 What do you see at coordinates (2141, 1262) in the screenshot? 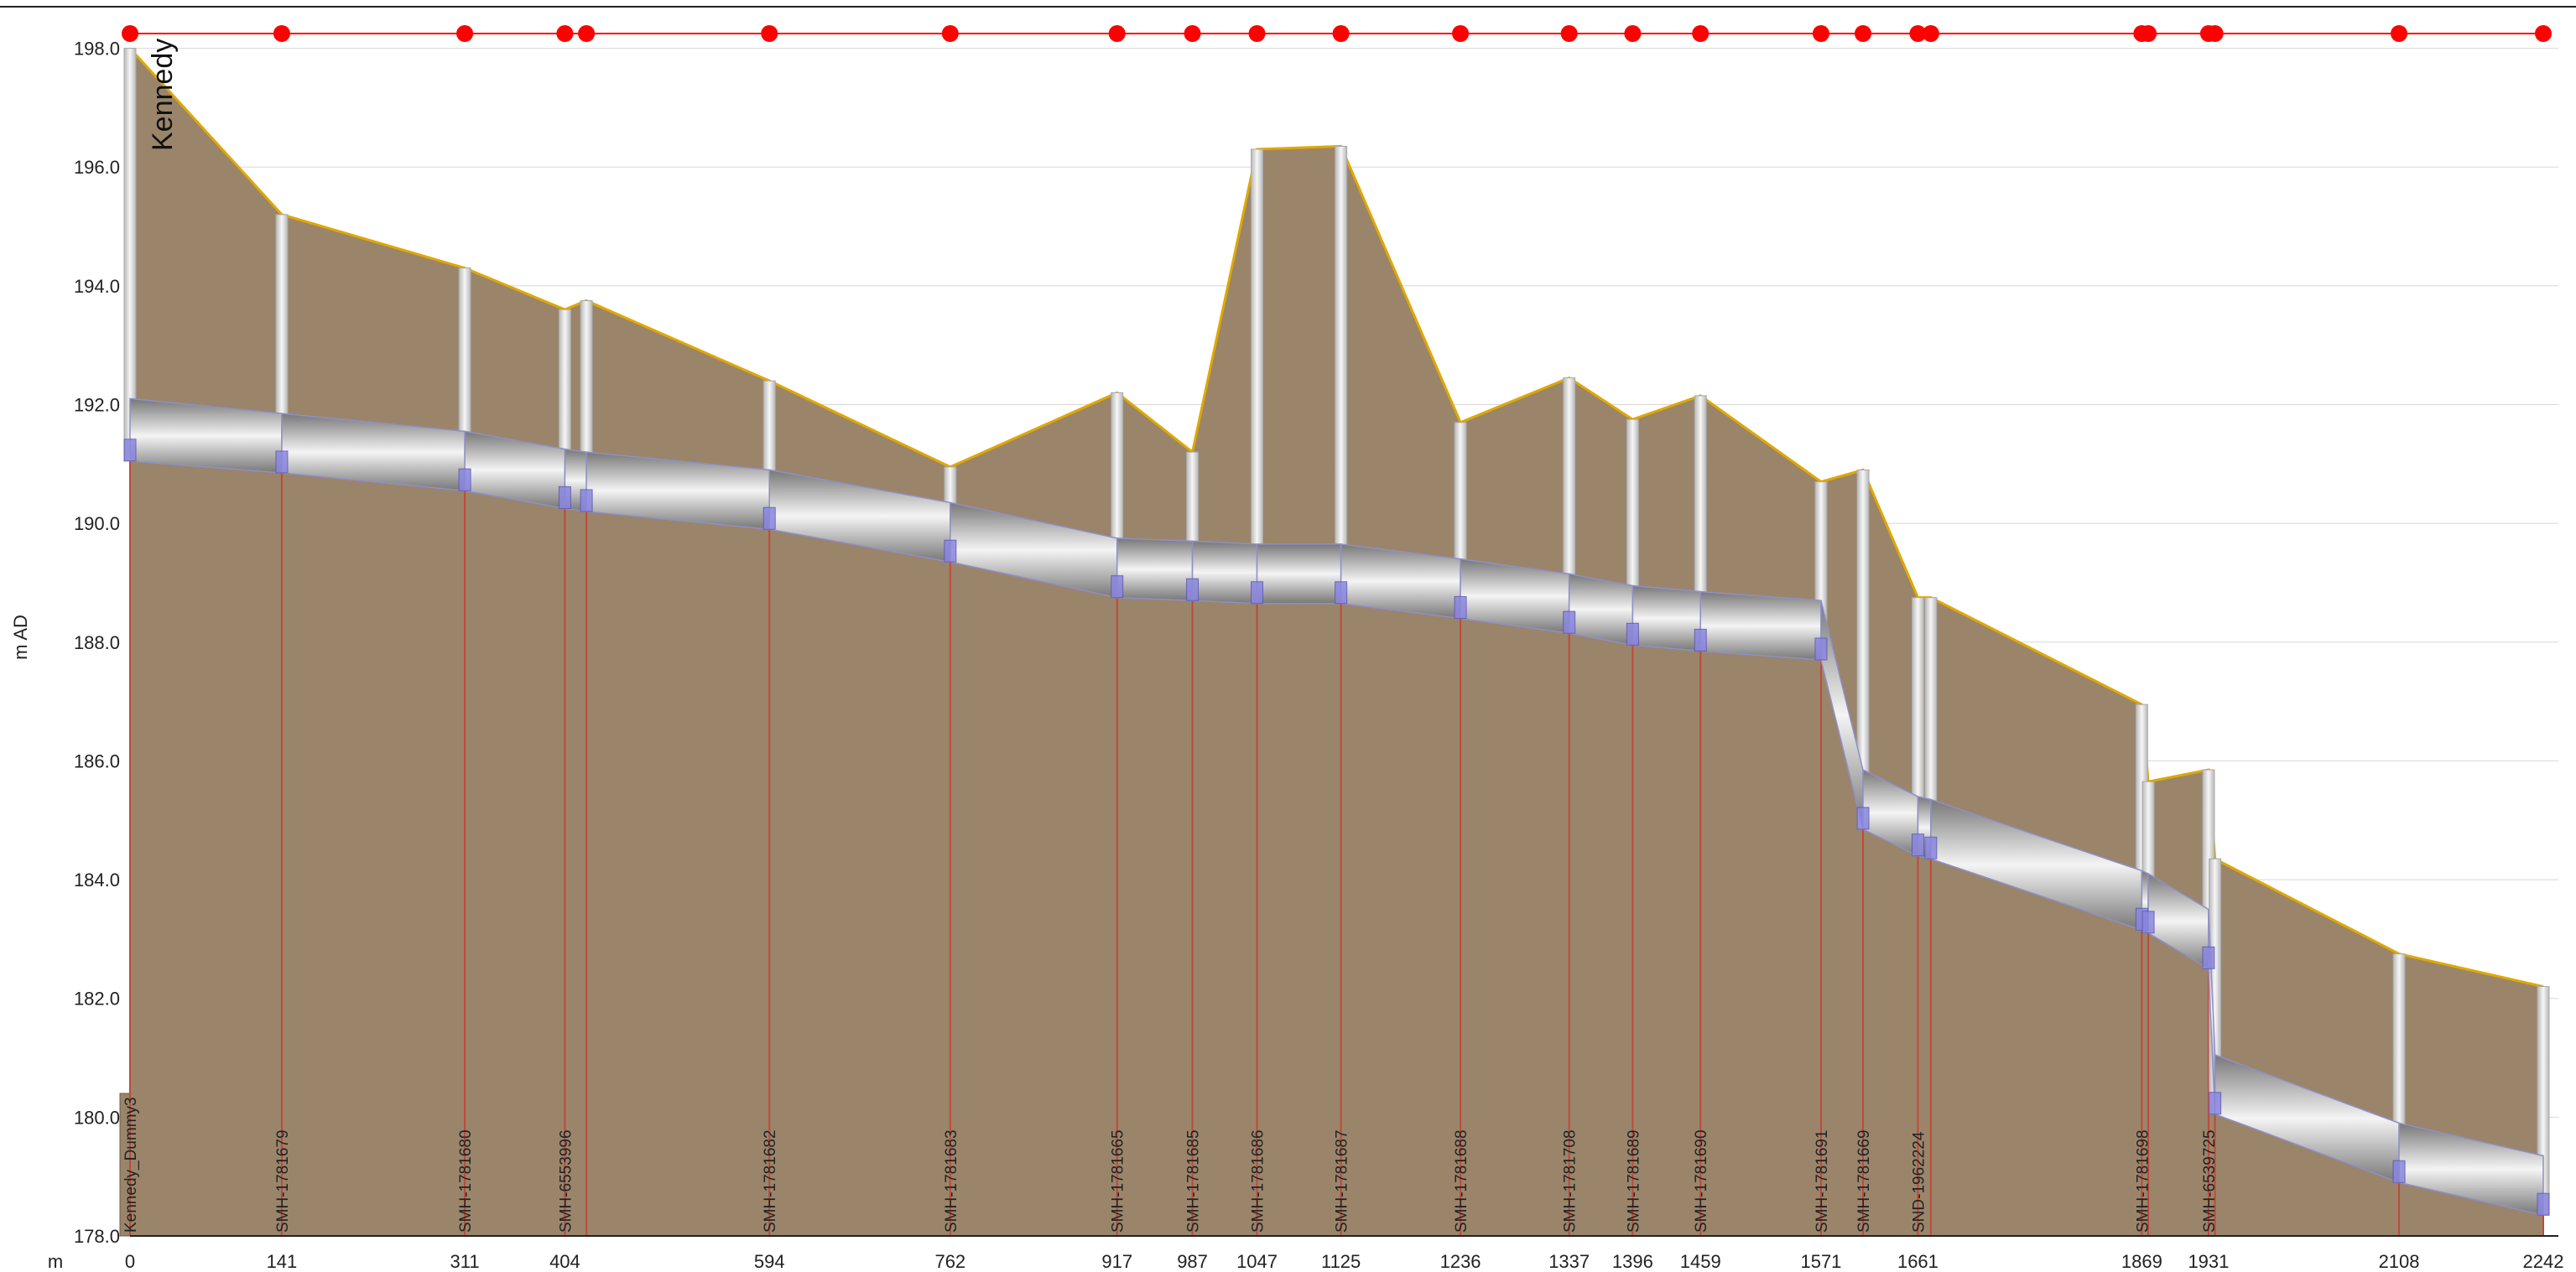
I see `x-tick-label: 1869` at bounding box center [2141, 1262].